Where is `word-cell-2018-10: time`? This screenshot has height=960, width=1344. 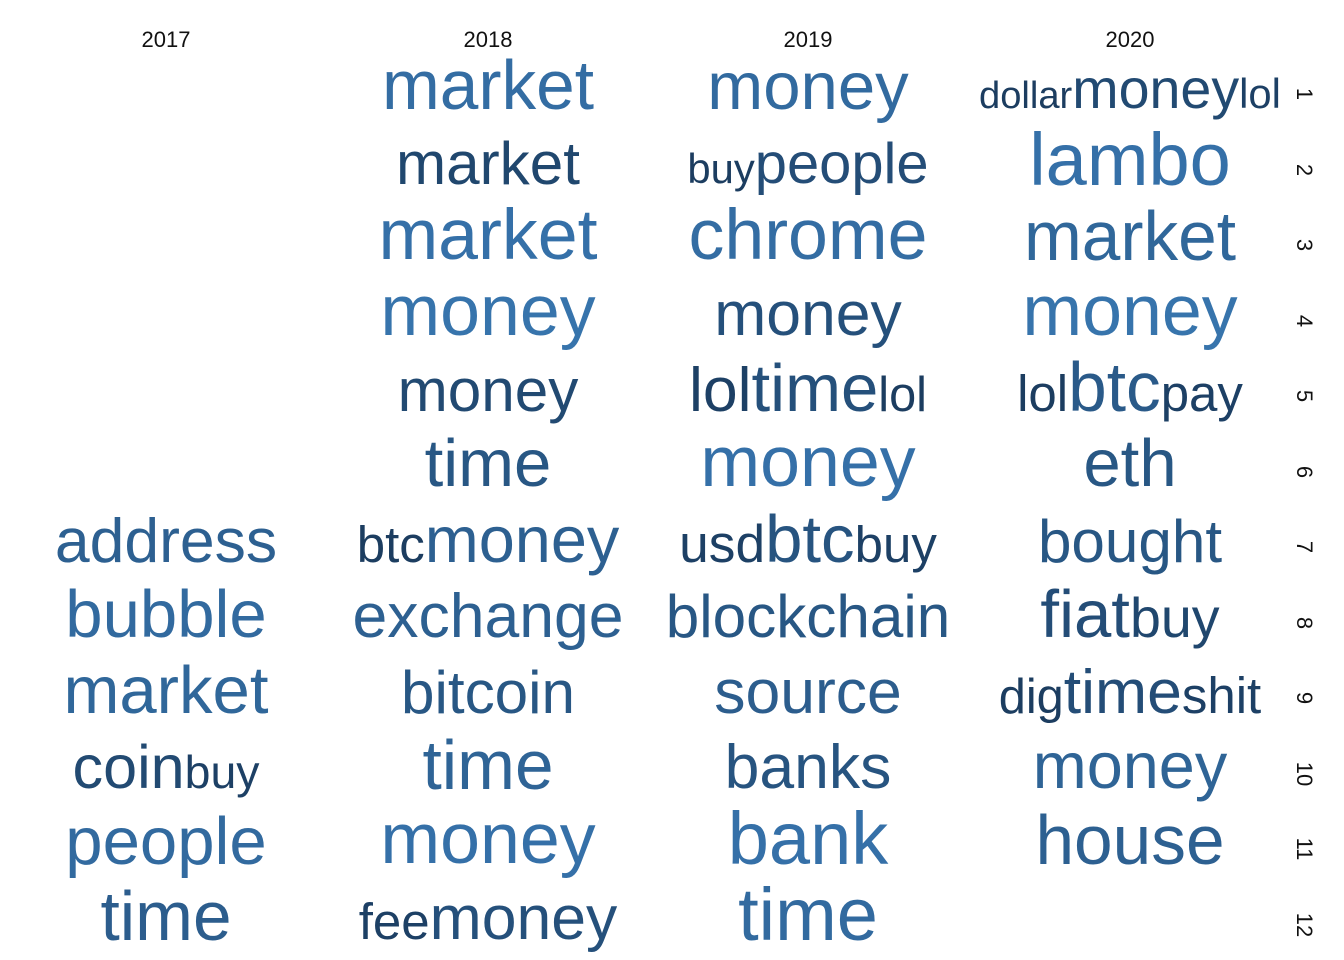 word-cell-2018-10: time is located at coordinates (488, 764).